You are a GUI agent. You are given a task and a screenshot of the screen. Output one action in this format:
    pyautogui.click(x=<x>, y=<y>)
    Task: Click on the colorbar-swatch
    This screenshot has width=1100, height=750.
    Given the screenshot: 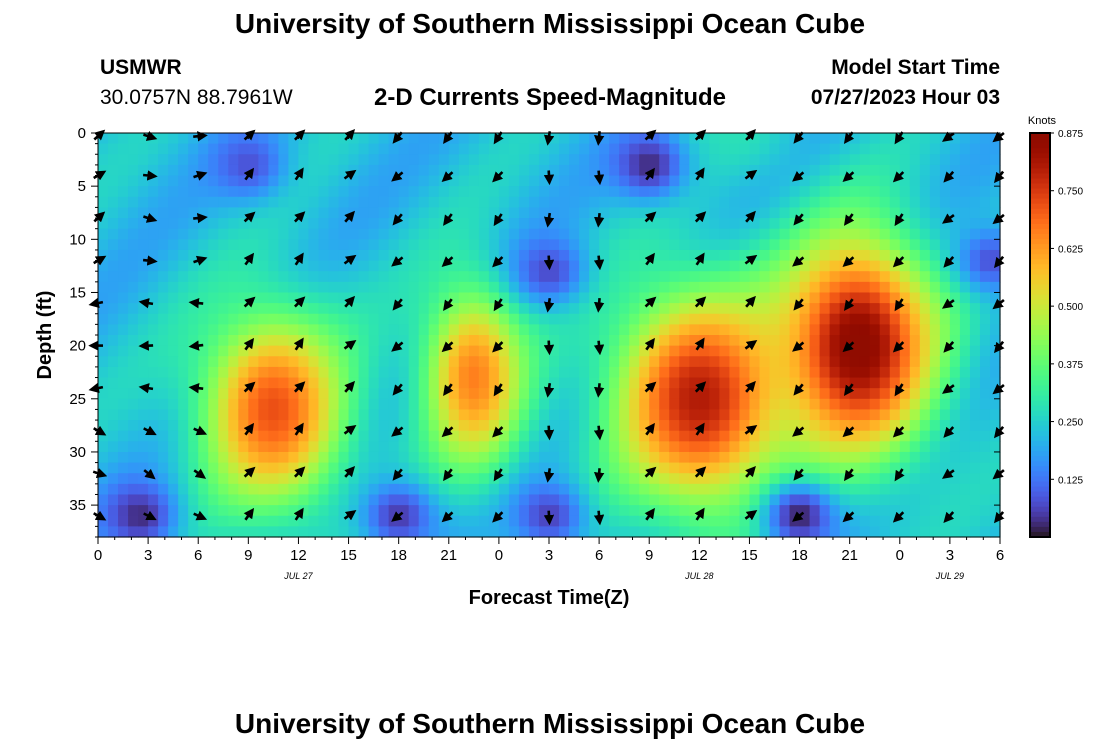 What is the action you would take?
    pyautogui.click(x=1040, y=216)
    